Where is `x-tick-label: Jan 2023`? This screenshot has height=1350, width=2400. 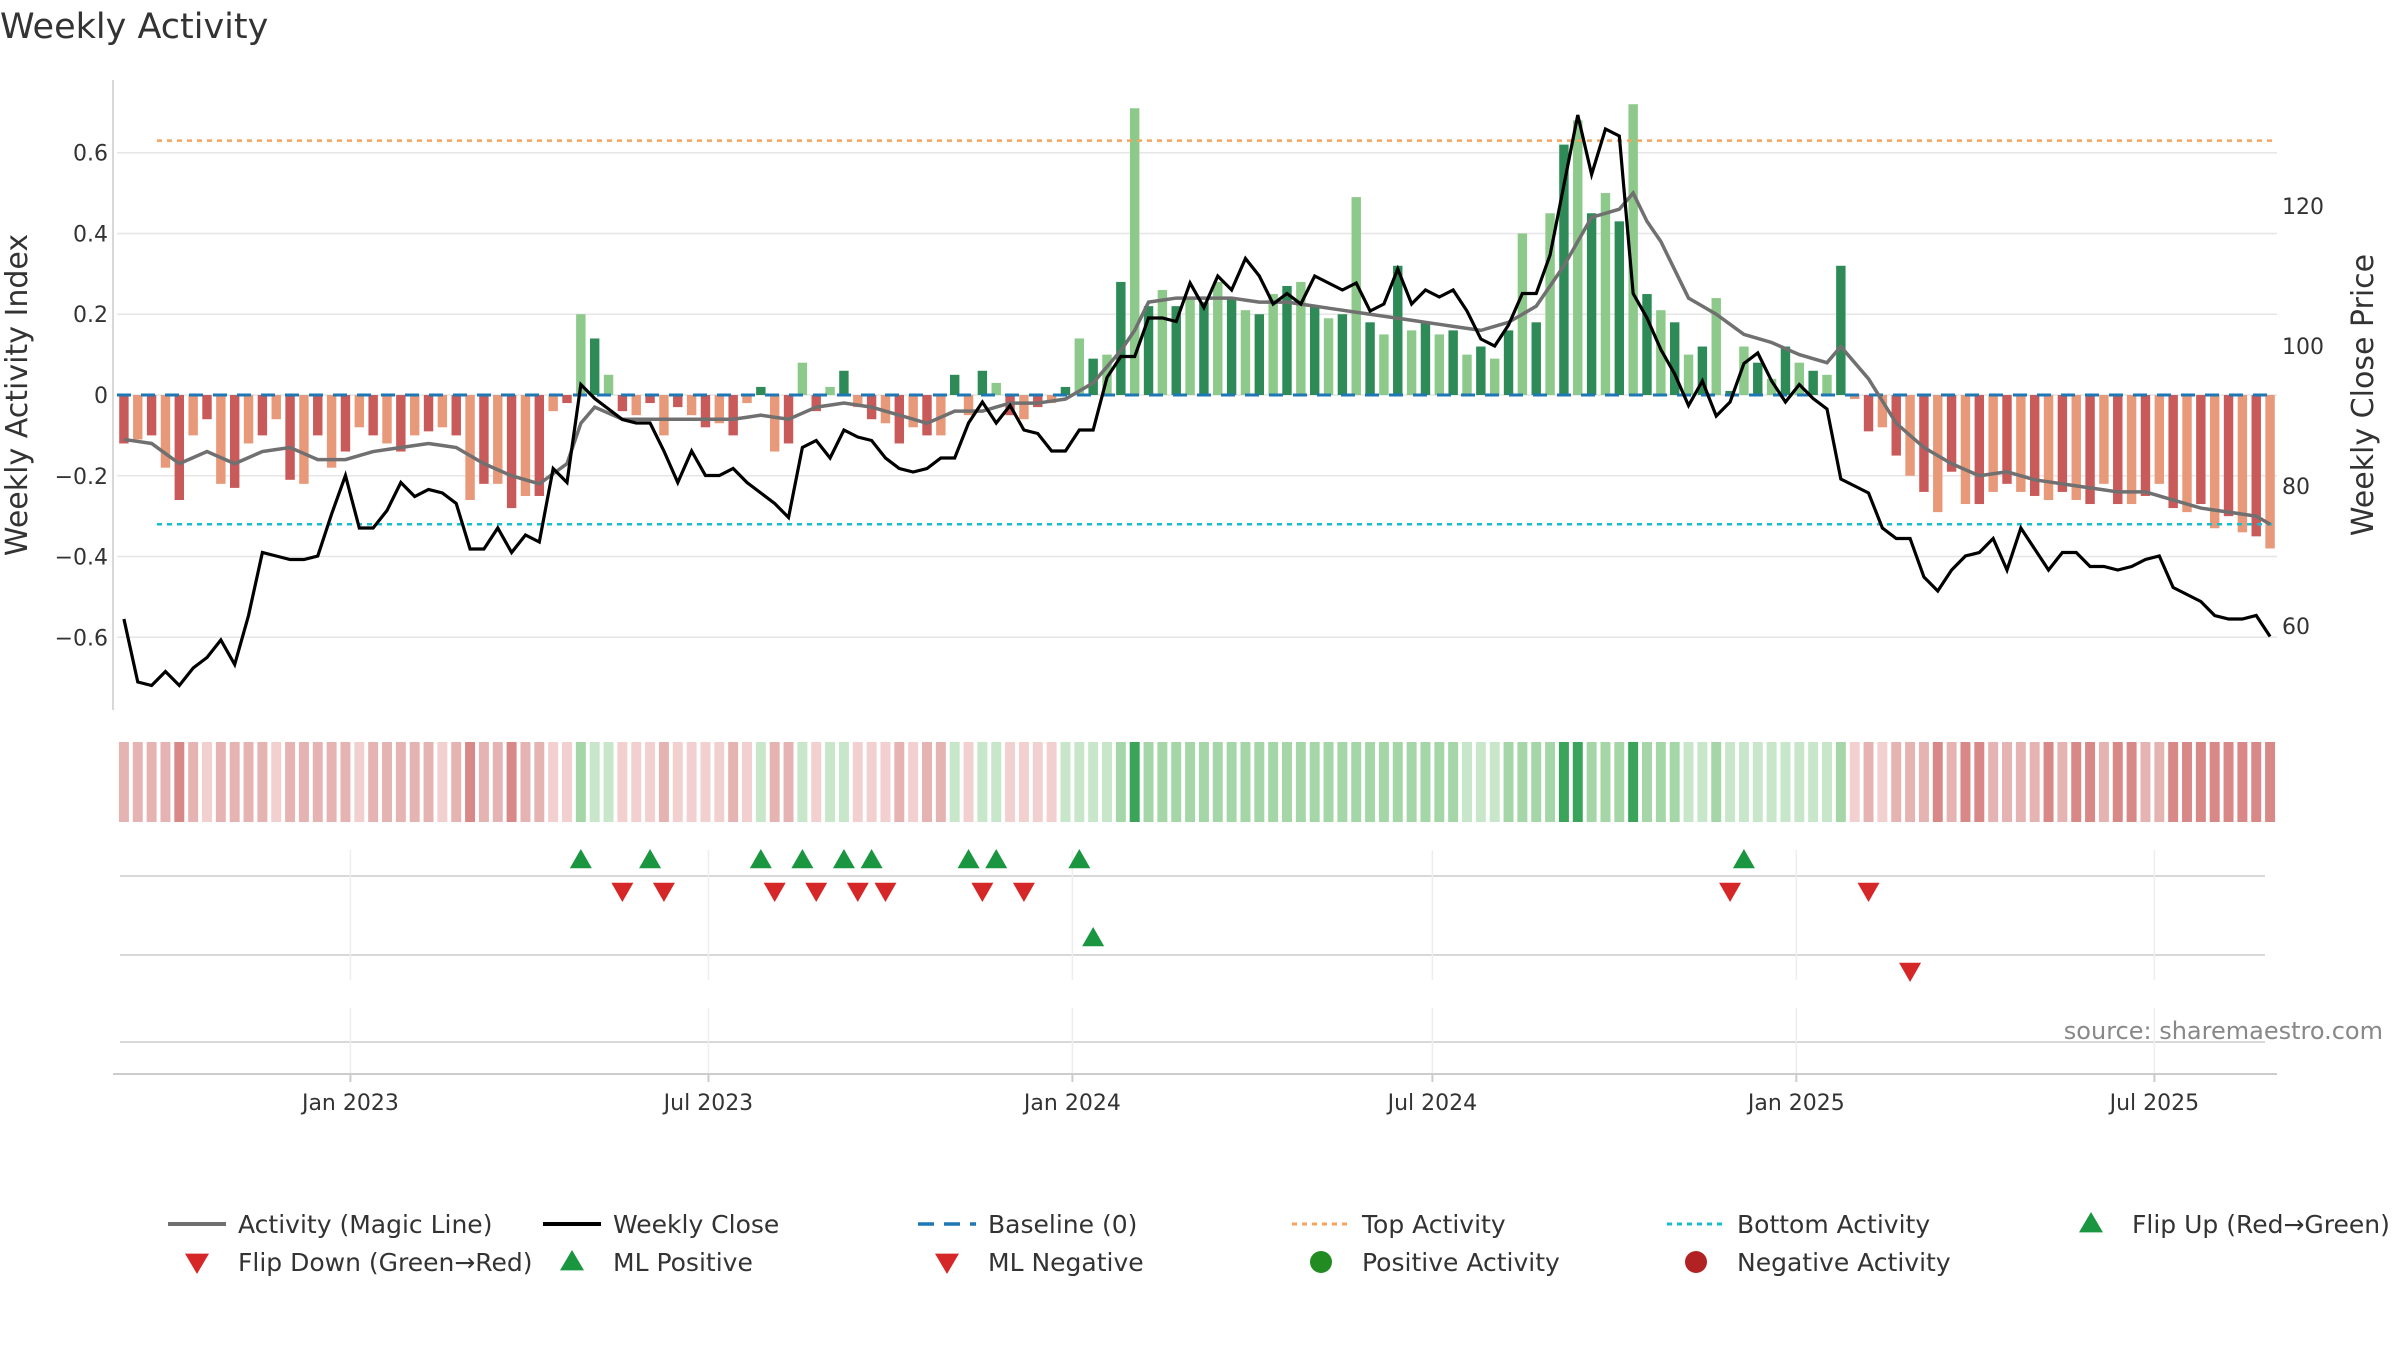
x-tick-label: Jan 2023 is located at coordinates (349, 1103).